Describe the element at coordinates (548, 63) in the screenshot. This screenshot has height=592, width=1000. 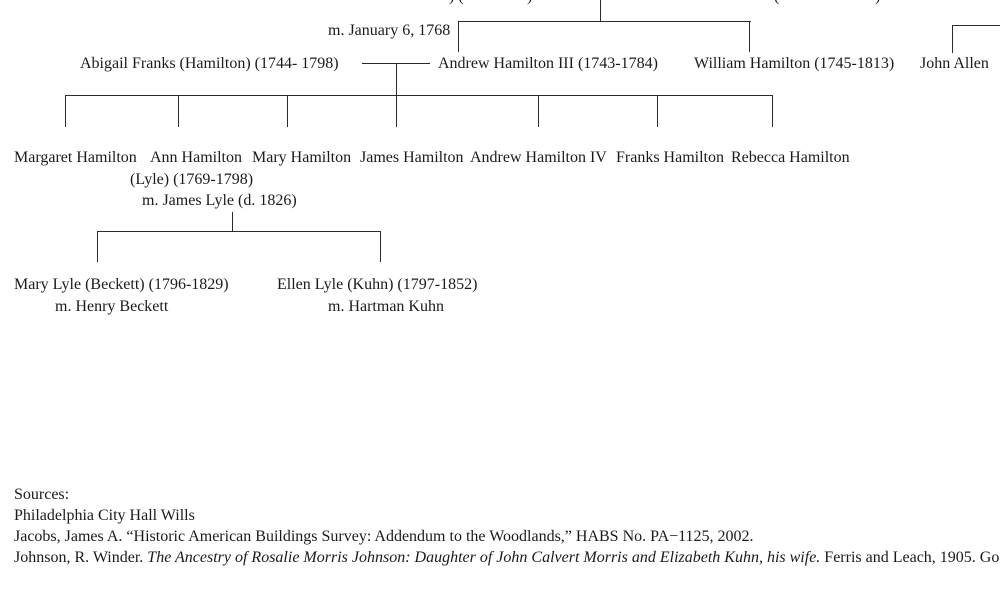
I see `person-andrew-hamilton-iii: Andrew Hamilton III (1743-1784)` at that location.